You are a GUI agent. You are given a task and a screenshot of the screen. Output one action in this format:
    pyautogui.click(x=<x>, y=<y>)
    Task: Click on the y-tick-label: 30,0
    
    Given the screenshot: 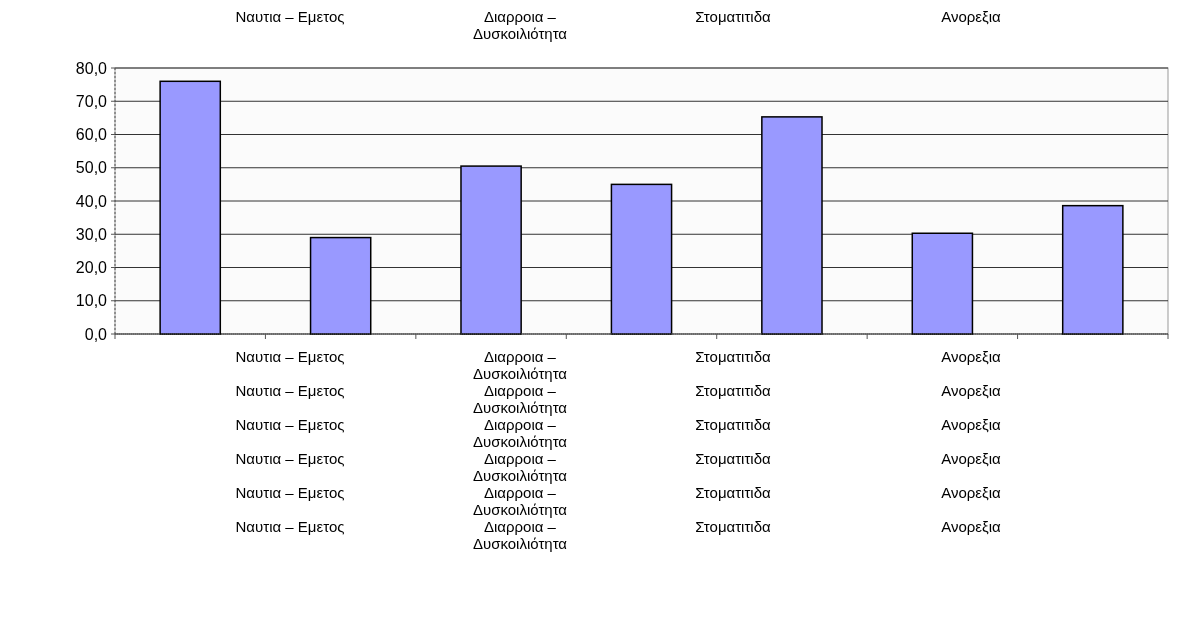 What is the action you would take?
    pyautogui.click(x=91, y=234)
    